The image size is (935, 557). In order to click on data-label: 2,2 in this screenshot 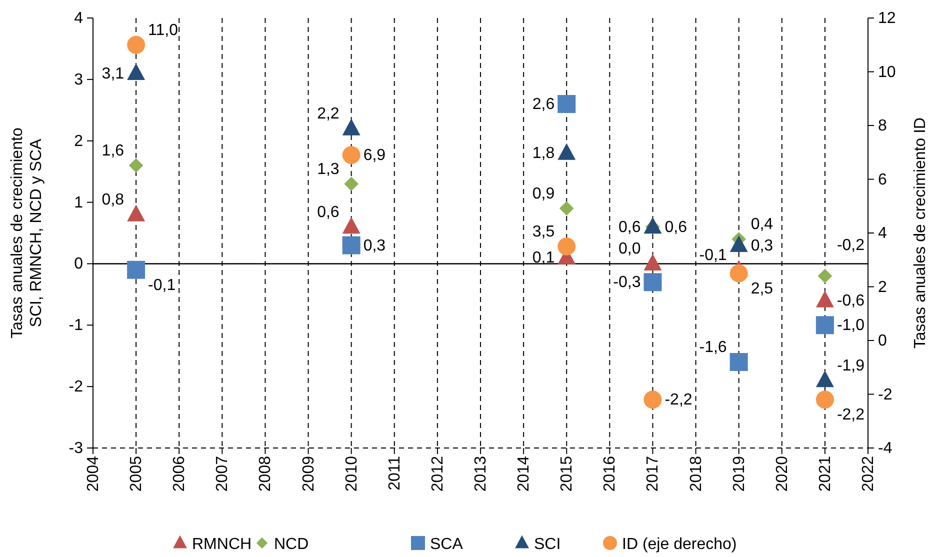, I will do `click(328, 114)`.